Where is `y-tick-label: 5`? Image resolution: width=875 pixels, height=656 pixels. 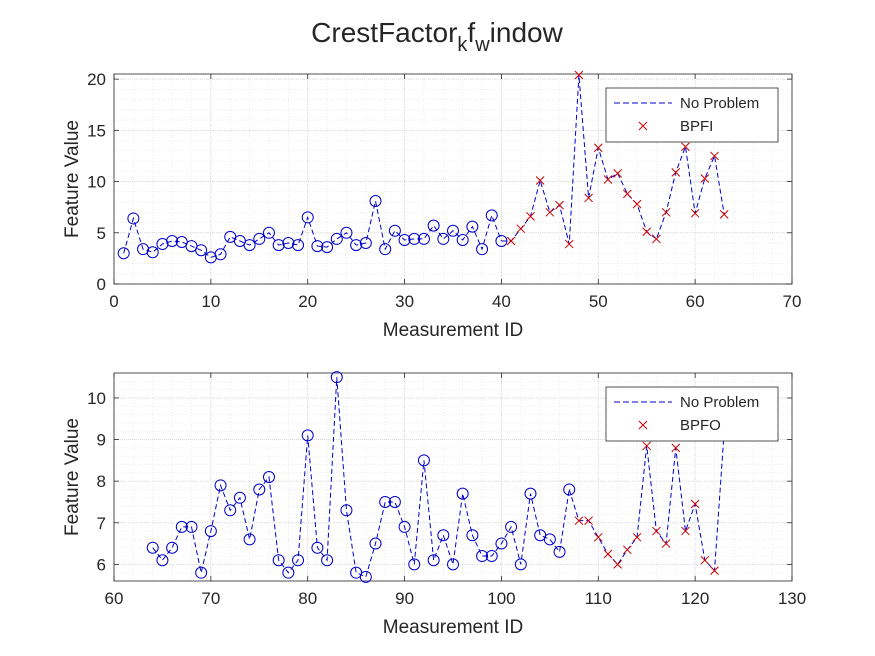
y-tick-label: 5 is located at coordinates (101, 233).